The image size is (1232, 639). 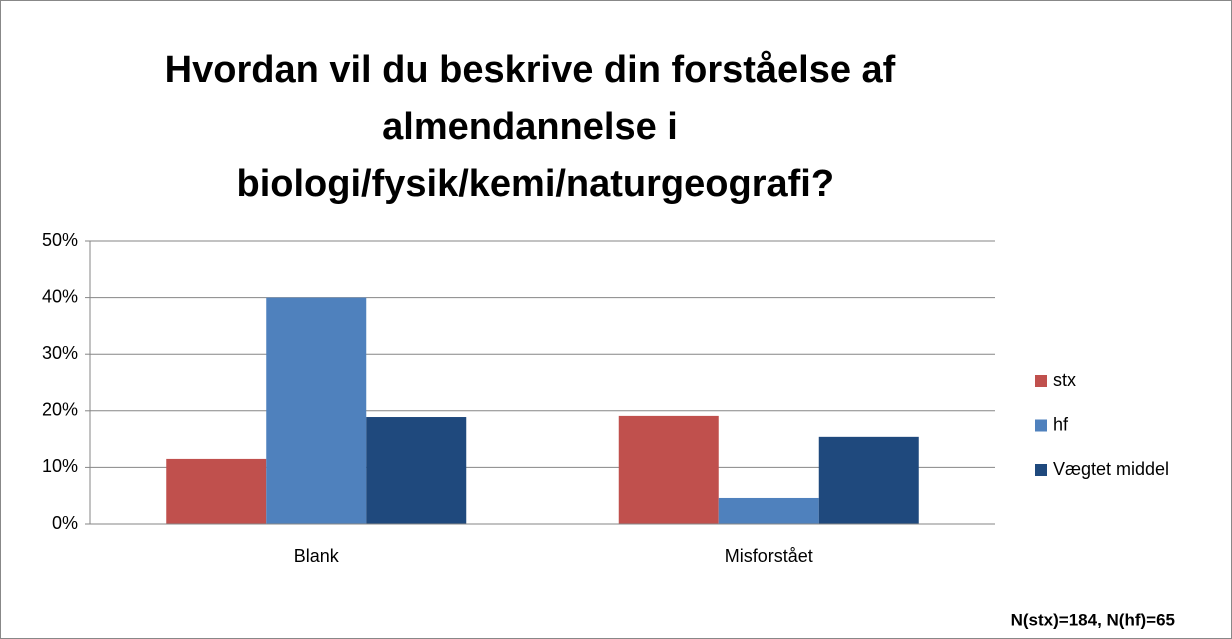 I want to click on x-tick-label: Misforstået, so click(x=769, y=556).